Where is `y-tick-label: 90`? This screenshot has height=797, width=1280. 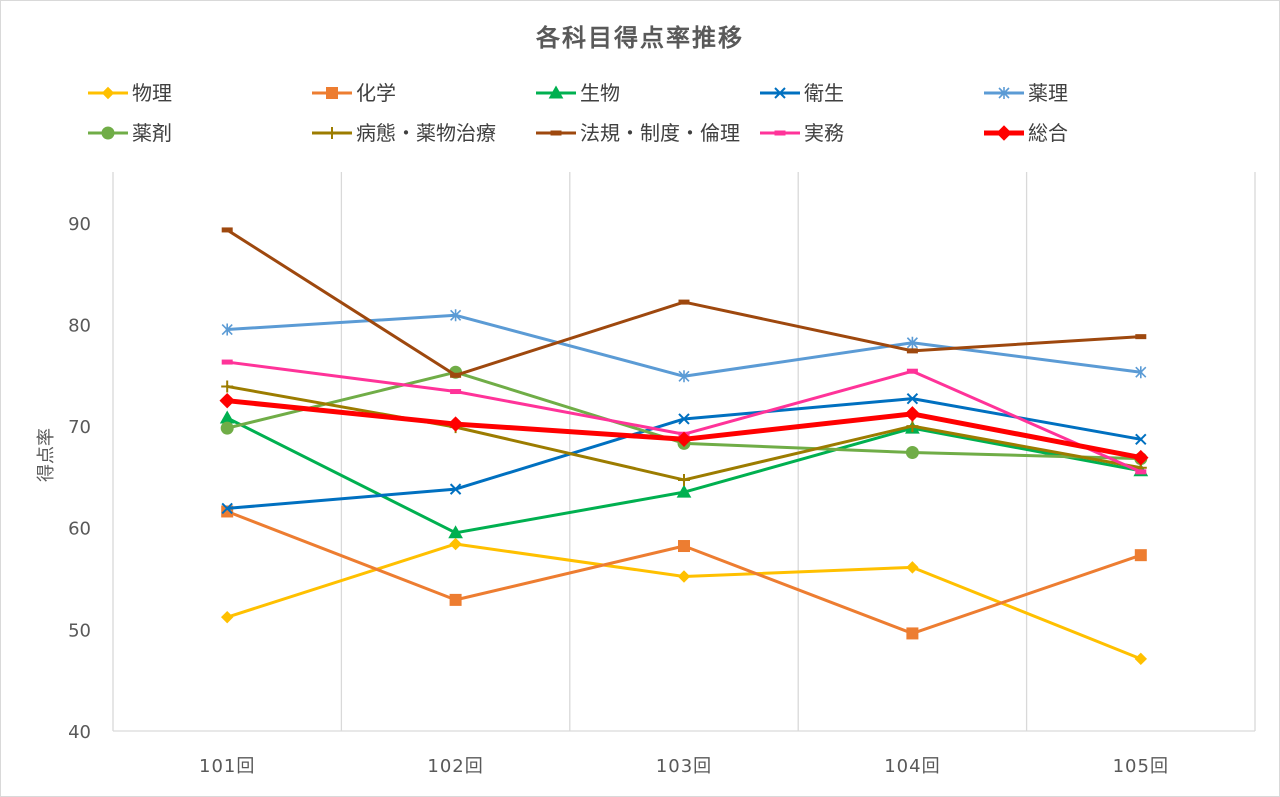
y-tick-label: 90 is located at coordinates (79, 224).